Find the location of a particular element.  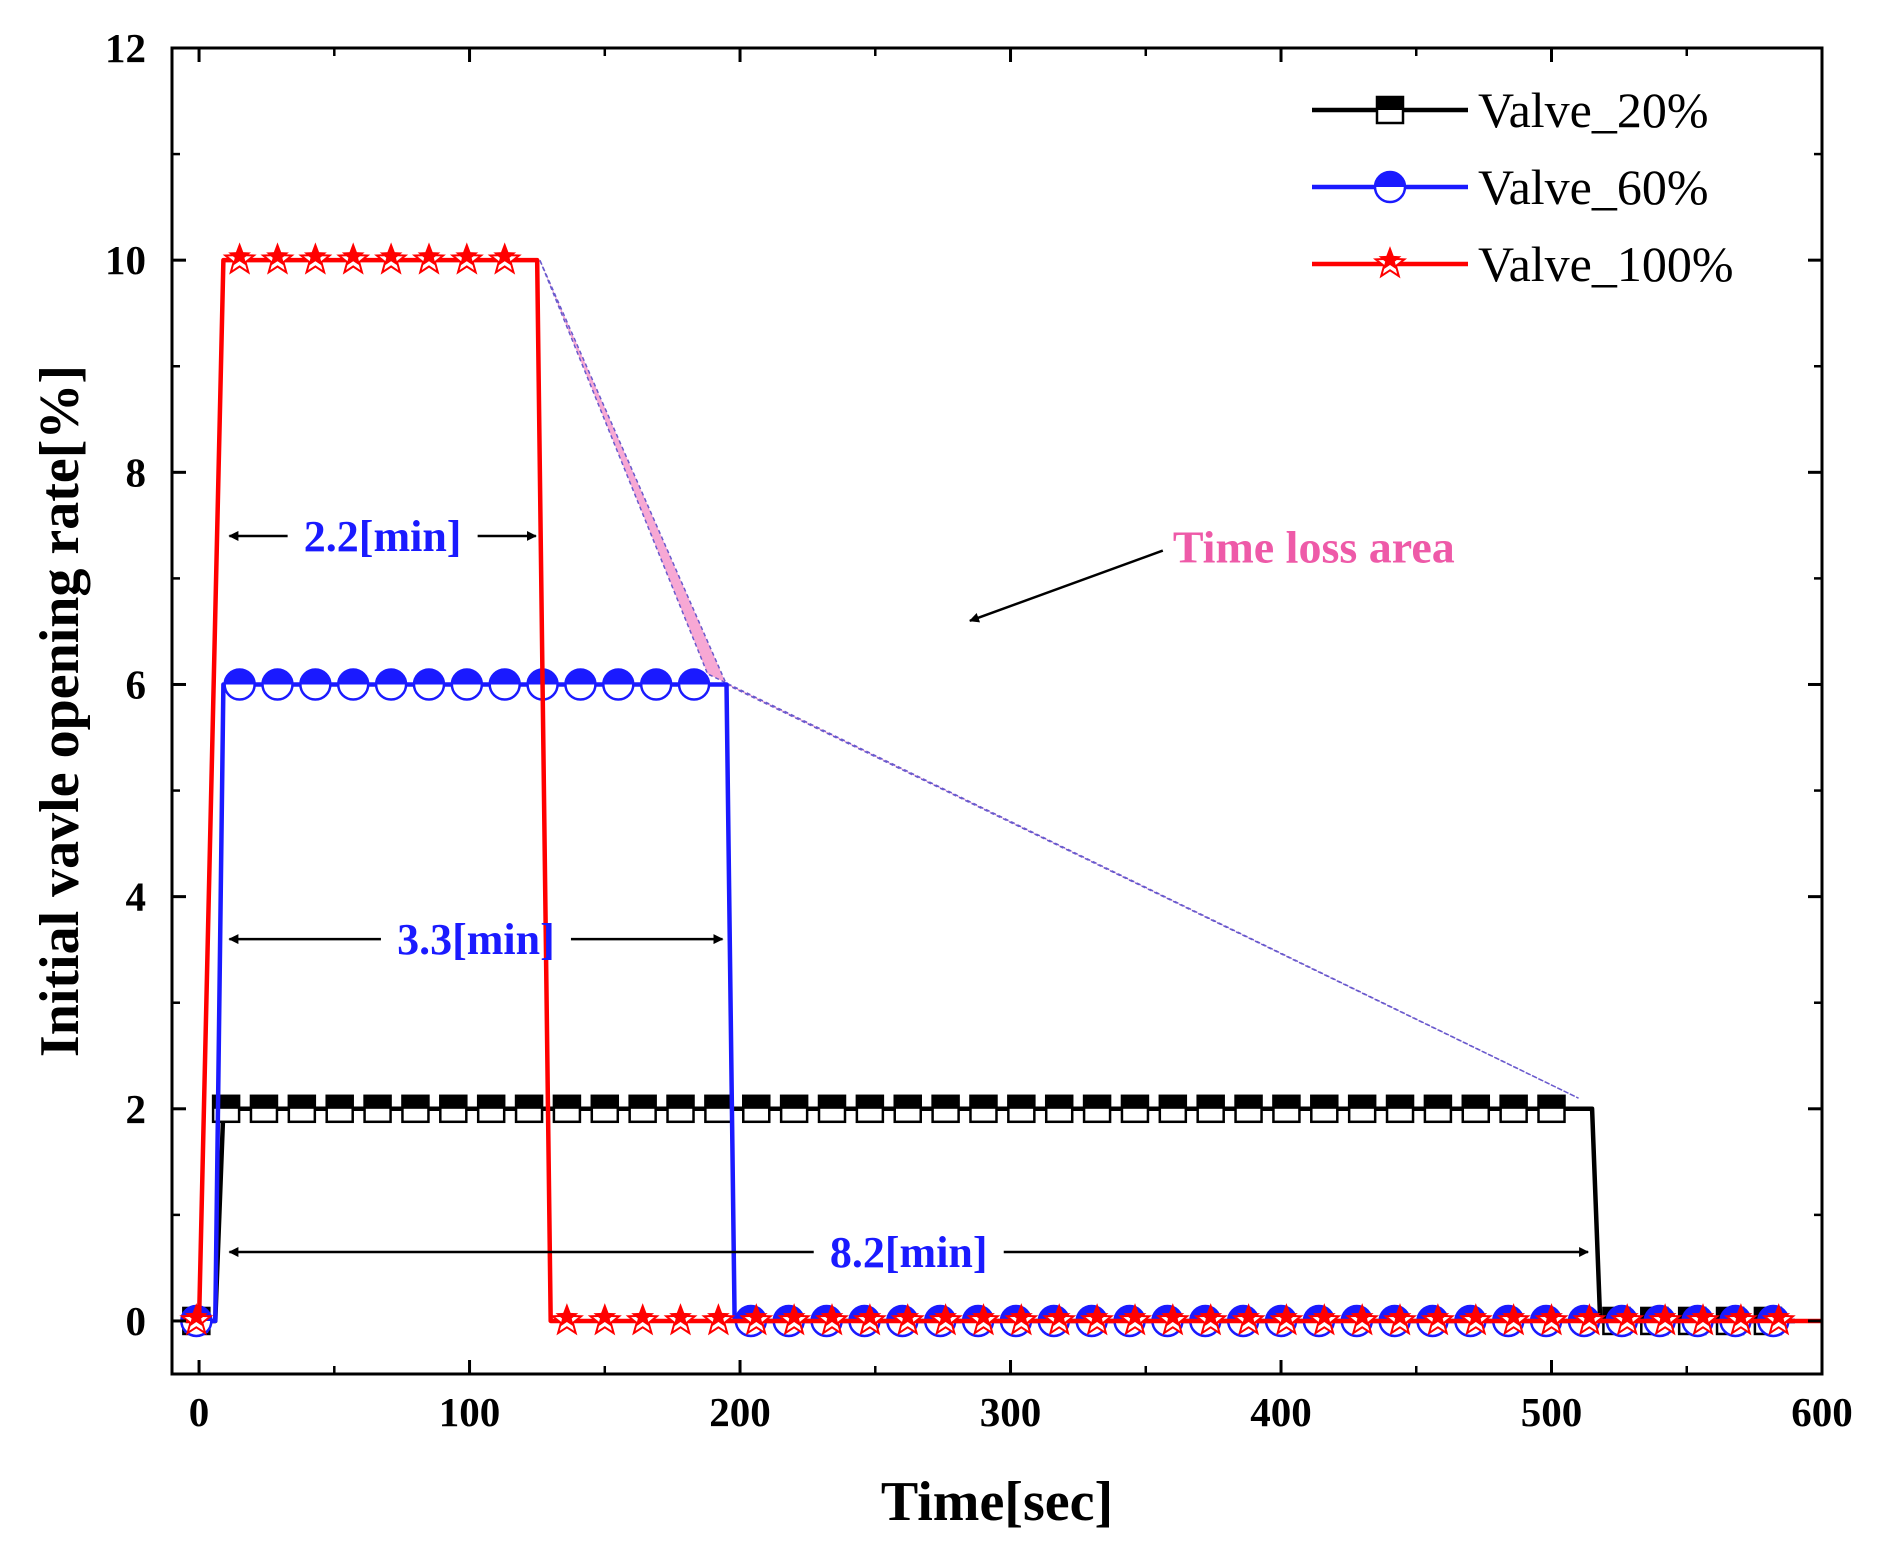

time-loss-label: Time loss area is located at coordinates (1314, 547).